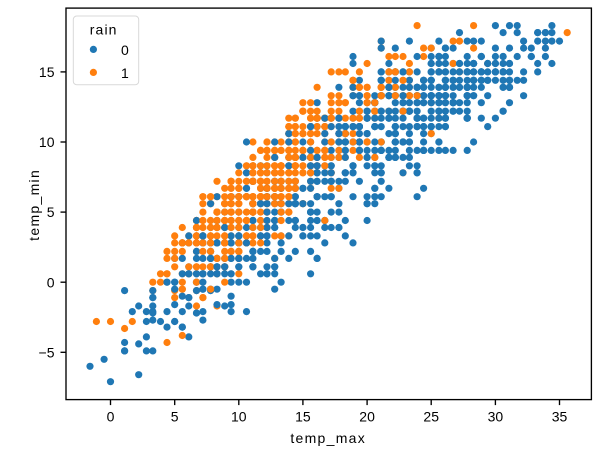 The width and height of the screenshot is (600, 453). I want to click on svg-text: 25, so click(431, 417).